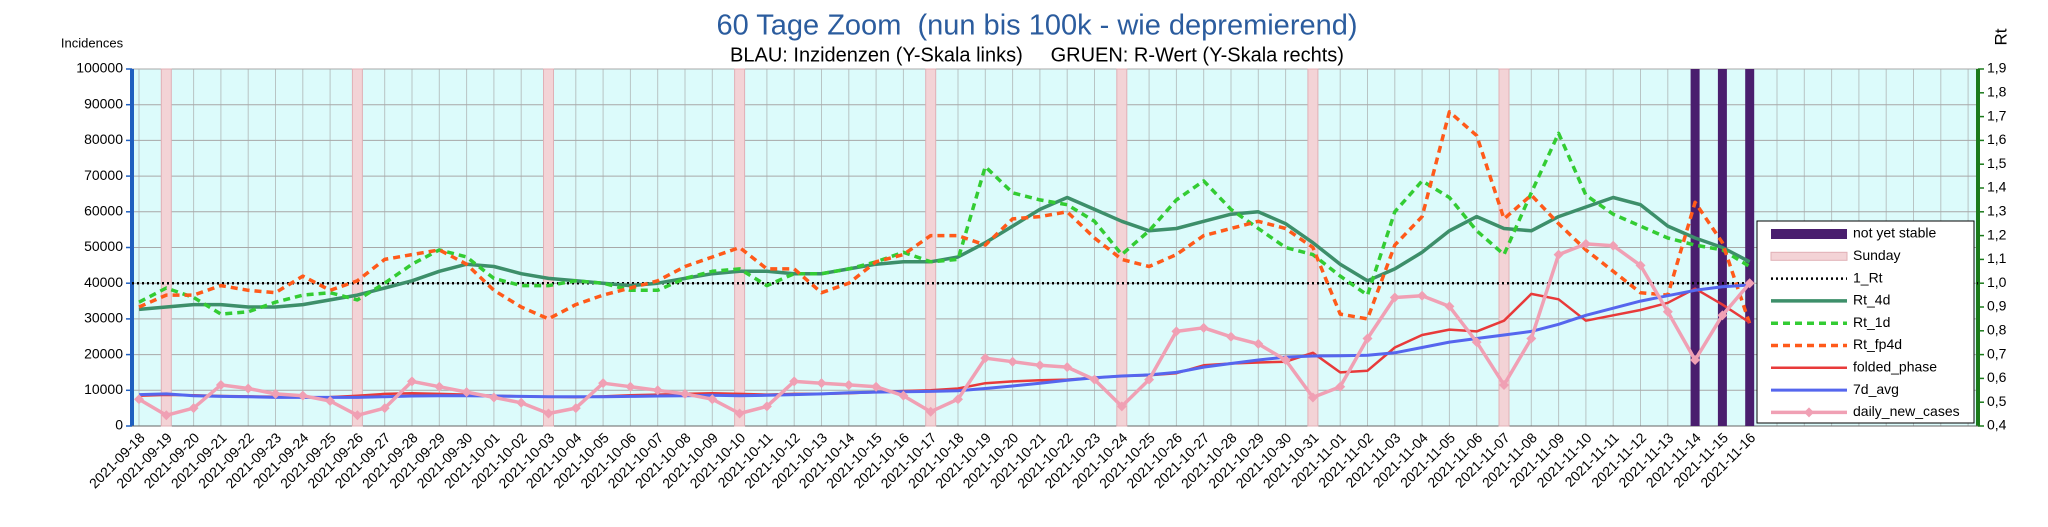 The height and width of the screenshot is (527, 2048). I want to click on y2-tick-label: 0,8, so click(1997, 330).